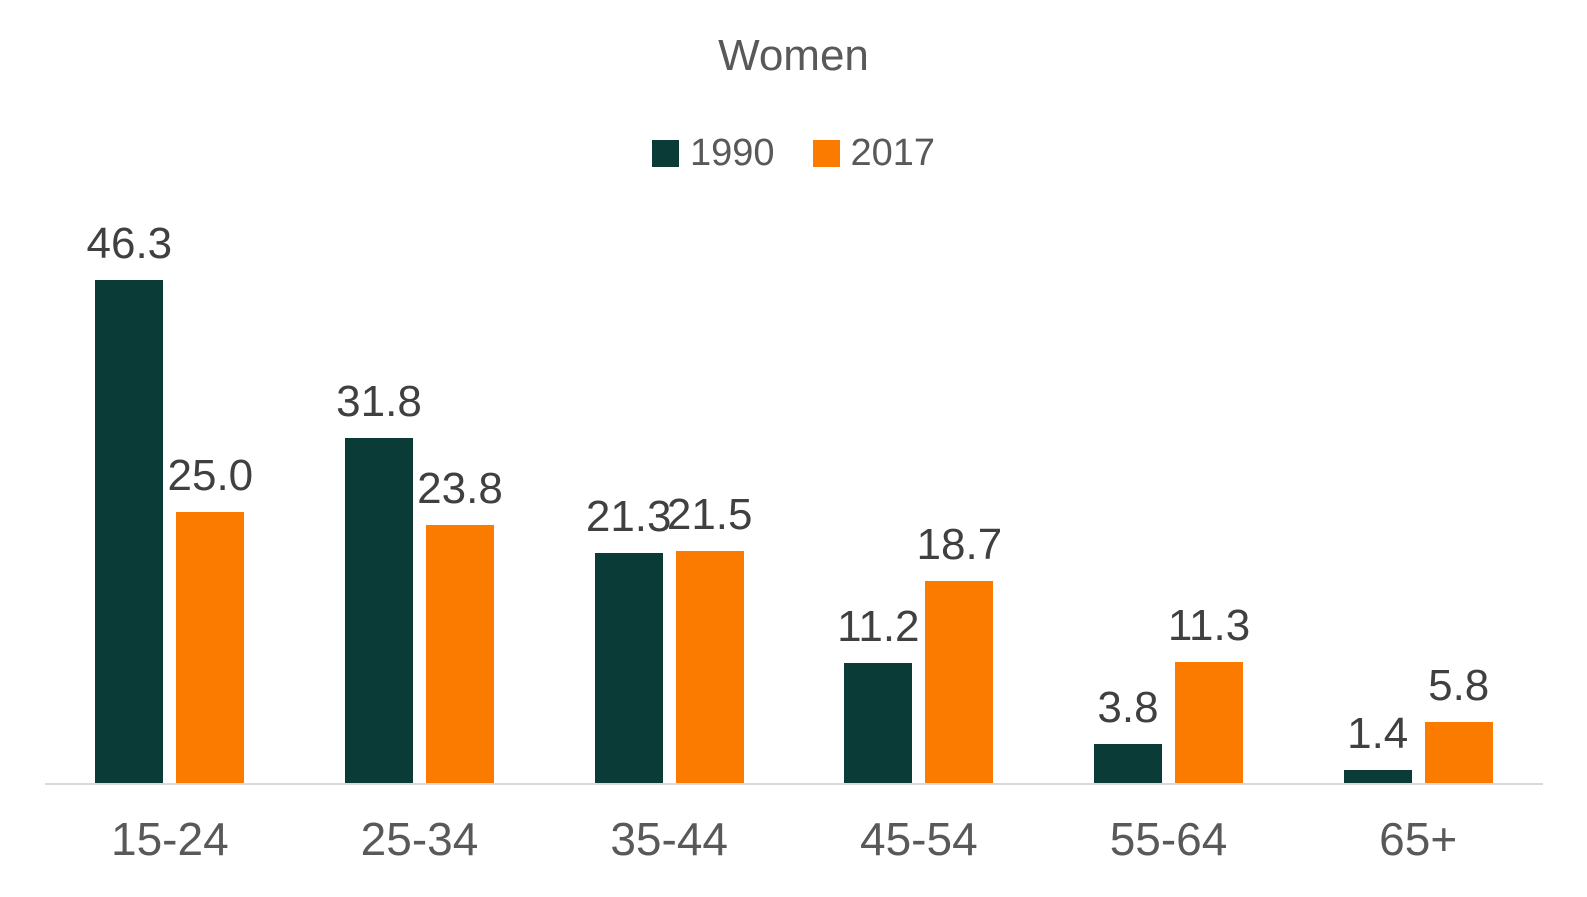 This screenshot has width=1587, height=897. What do you see at coordinates (1418, 492) in the screenshot?
I see `bar-group-65+: 1.4 5.8` at bounding box center [1418, 492].